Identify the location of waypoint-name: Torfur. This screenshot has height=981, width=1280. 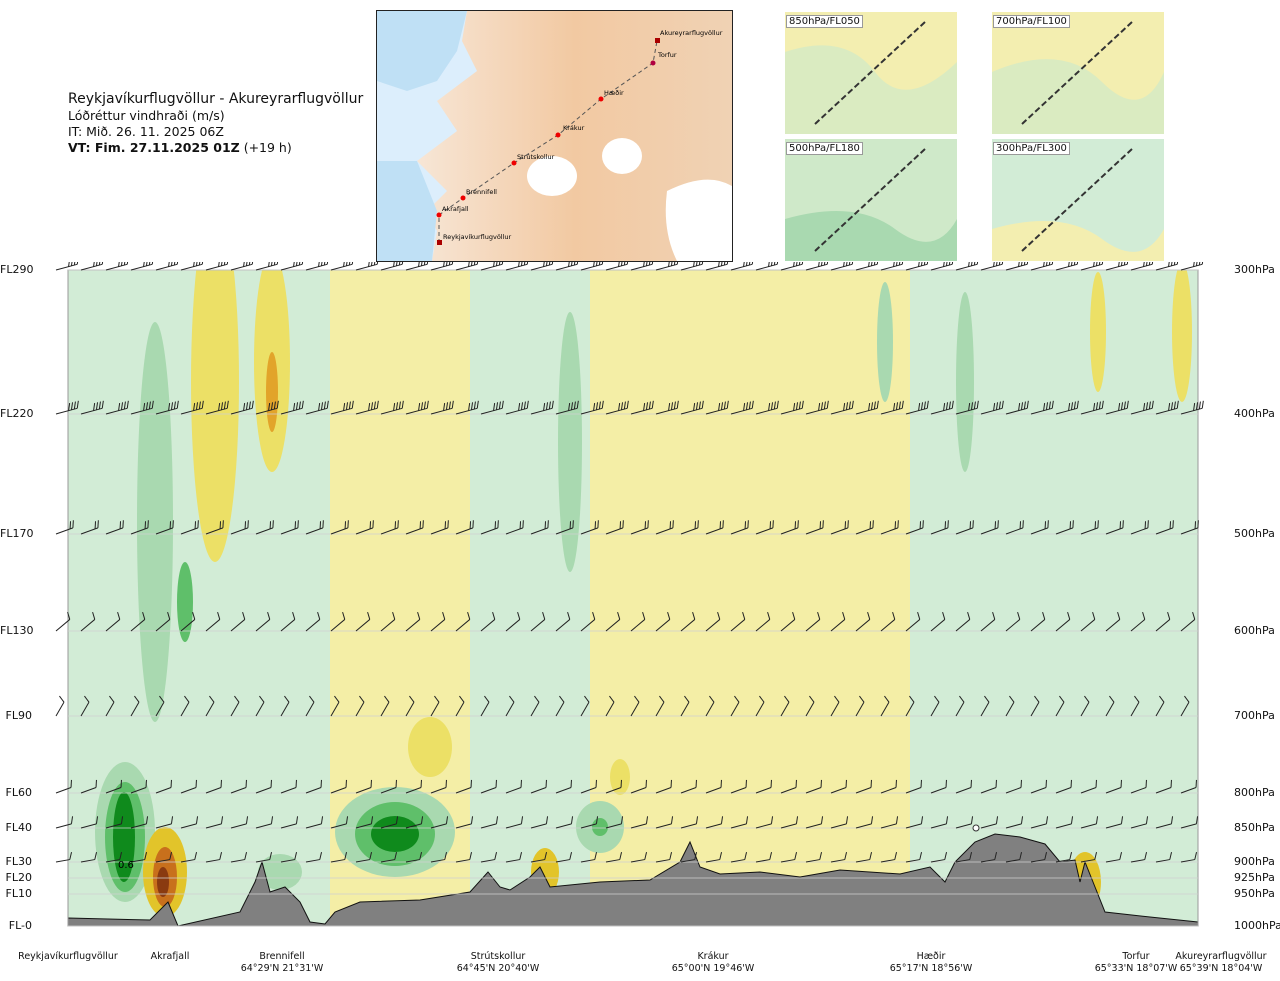
(1136, 956).